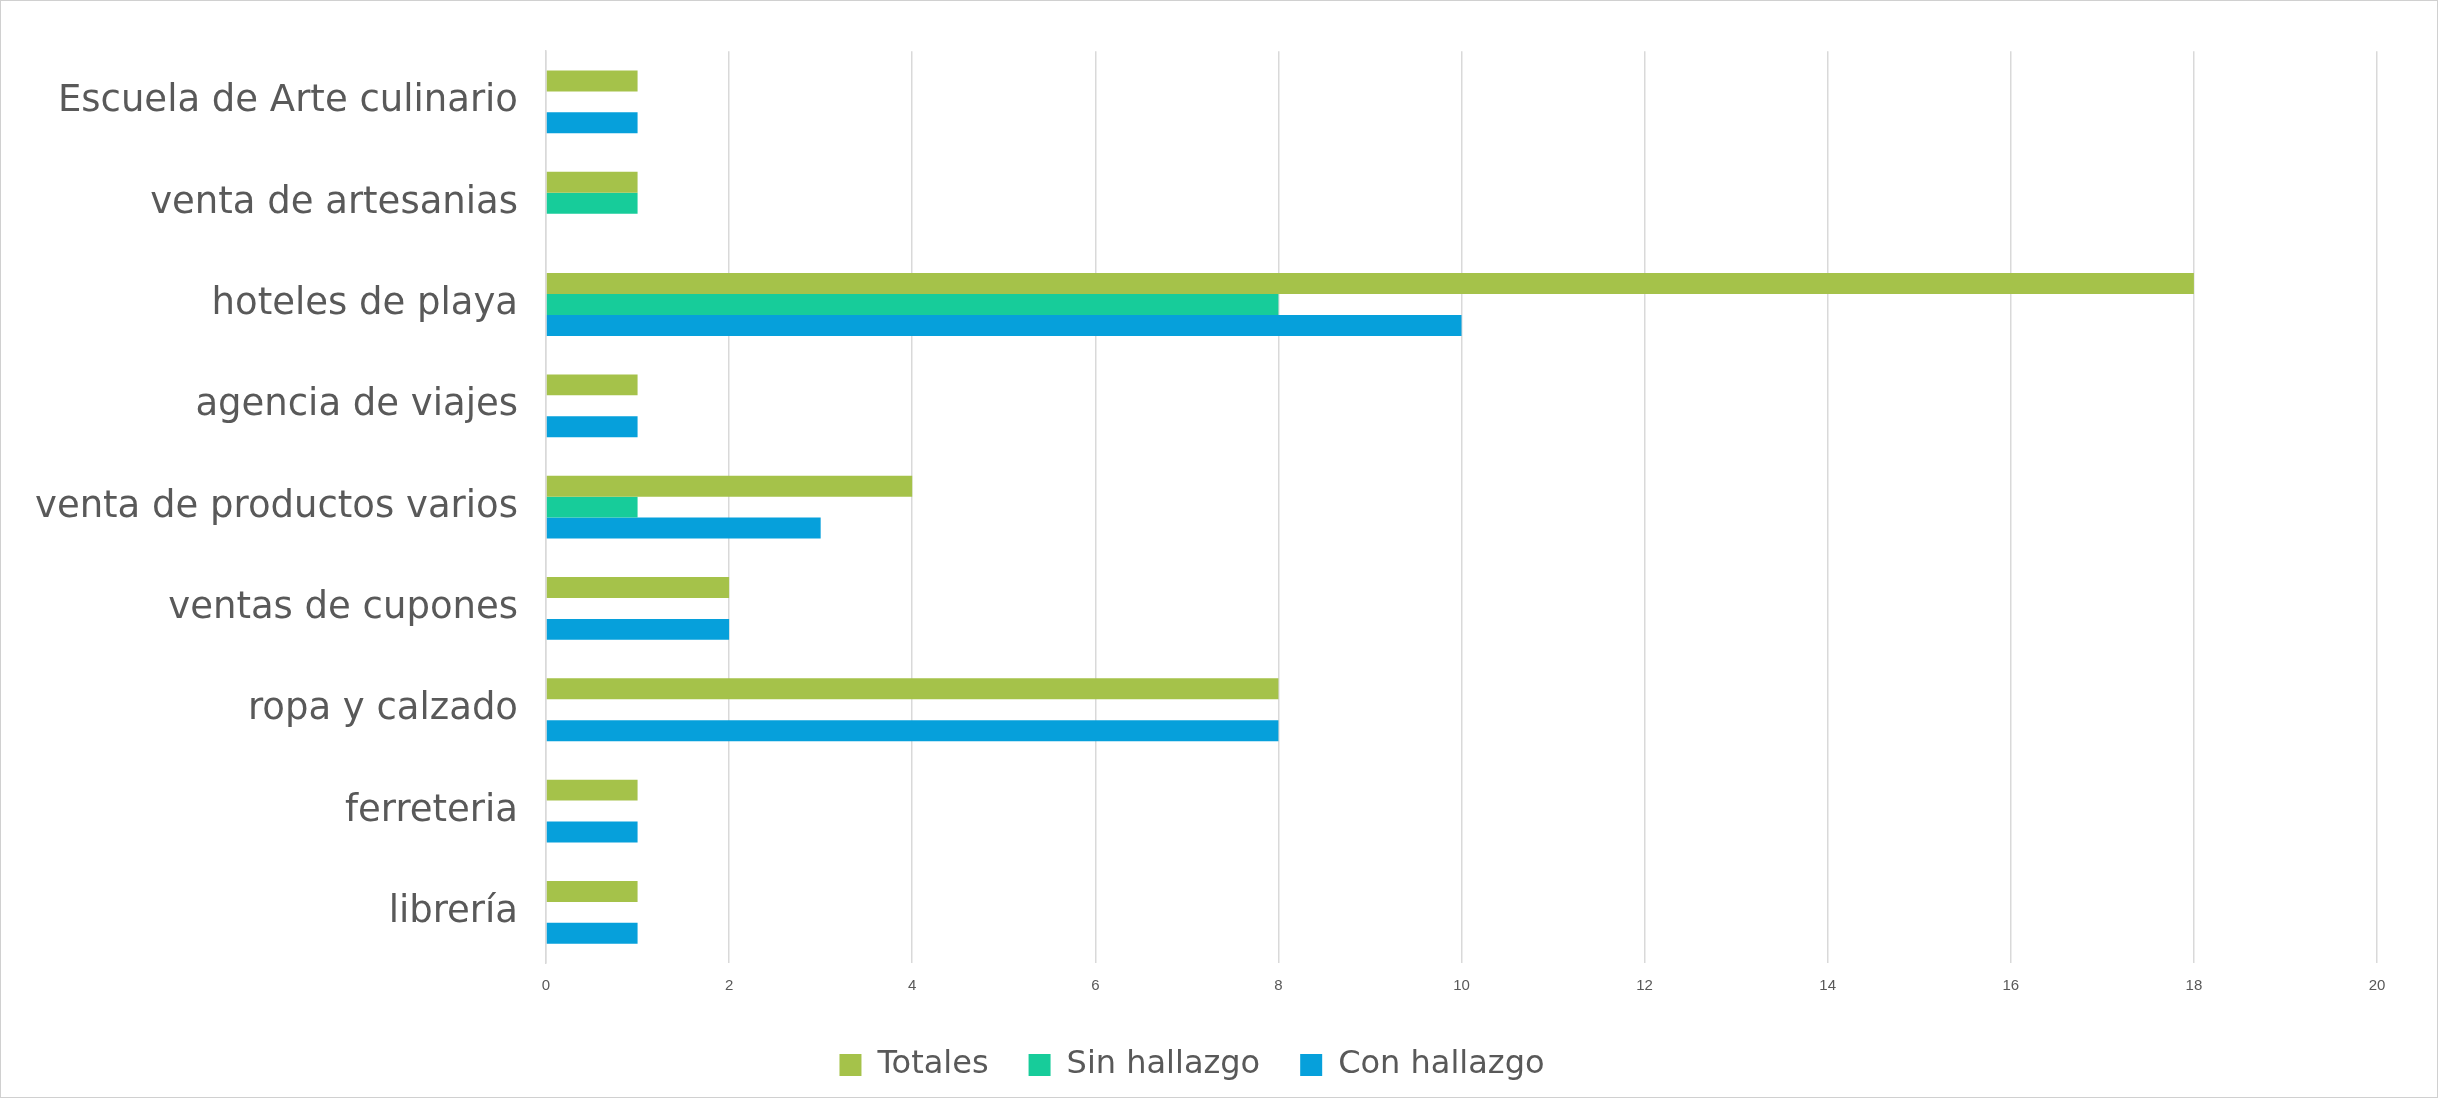 Image resolution: width=2438 pixels, height=1098 pixels. Describe the element at coordinates (2377, 985) in the screenshot. I see `x-tick-label: 20` at that location.